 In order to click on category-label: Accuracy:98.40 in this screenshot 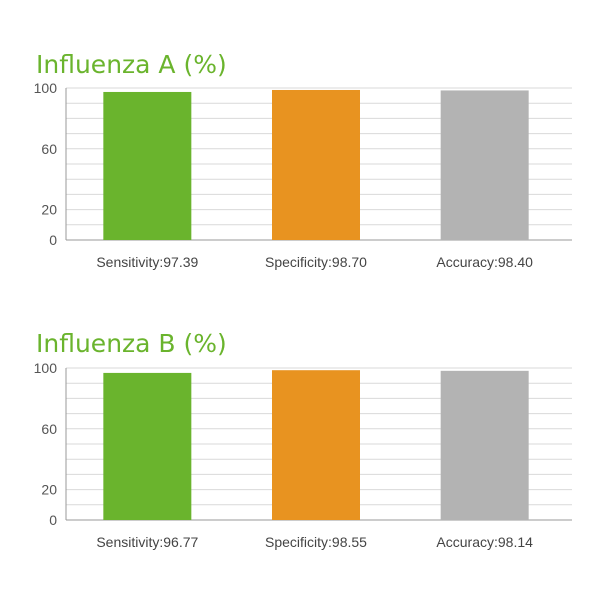, I will do `click(484, 262)`.